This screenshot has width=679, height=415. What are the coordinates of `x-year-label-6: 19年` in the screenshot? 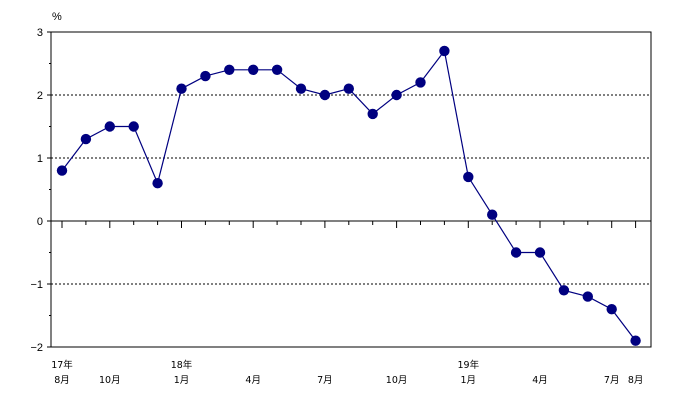 It's located at (469, 365).